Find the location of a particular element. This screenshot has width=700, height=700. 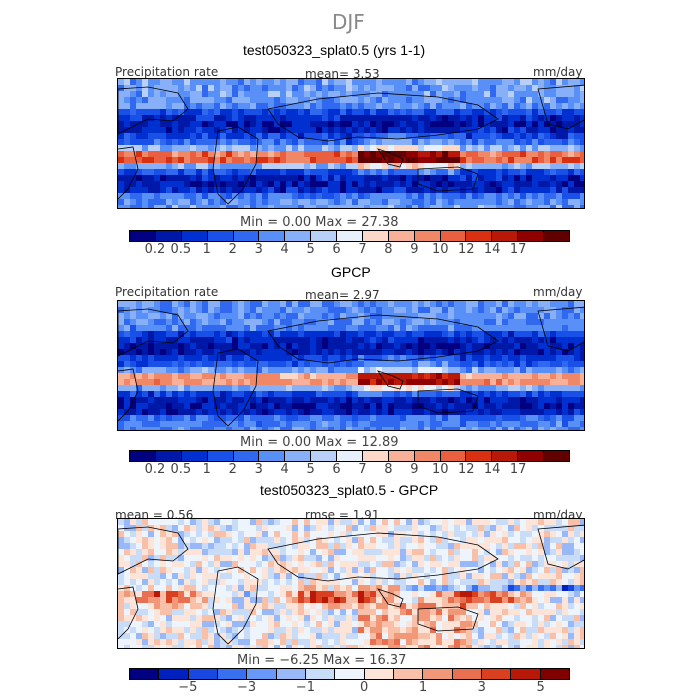

panel2-minmax: Min = 0.00 Max = 12.89 is located at coordinates (319, 442).